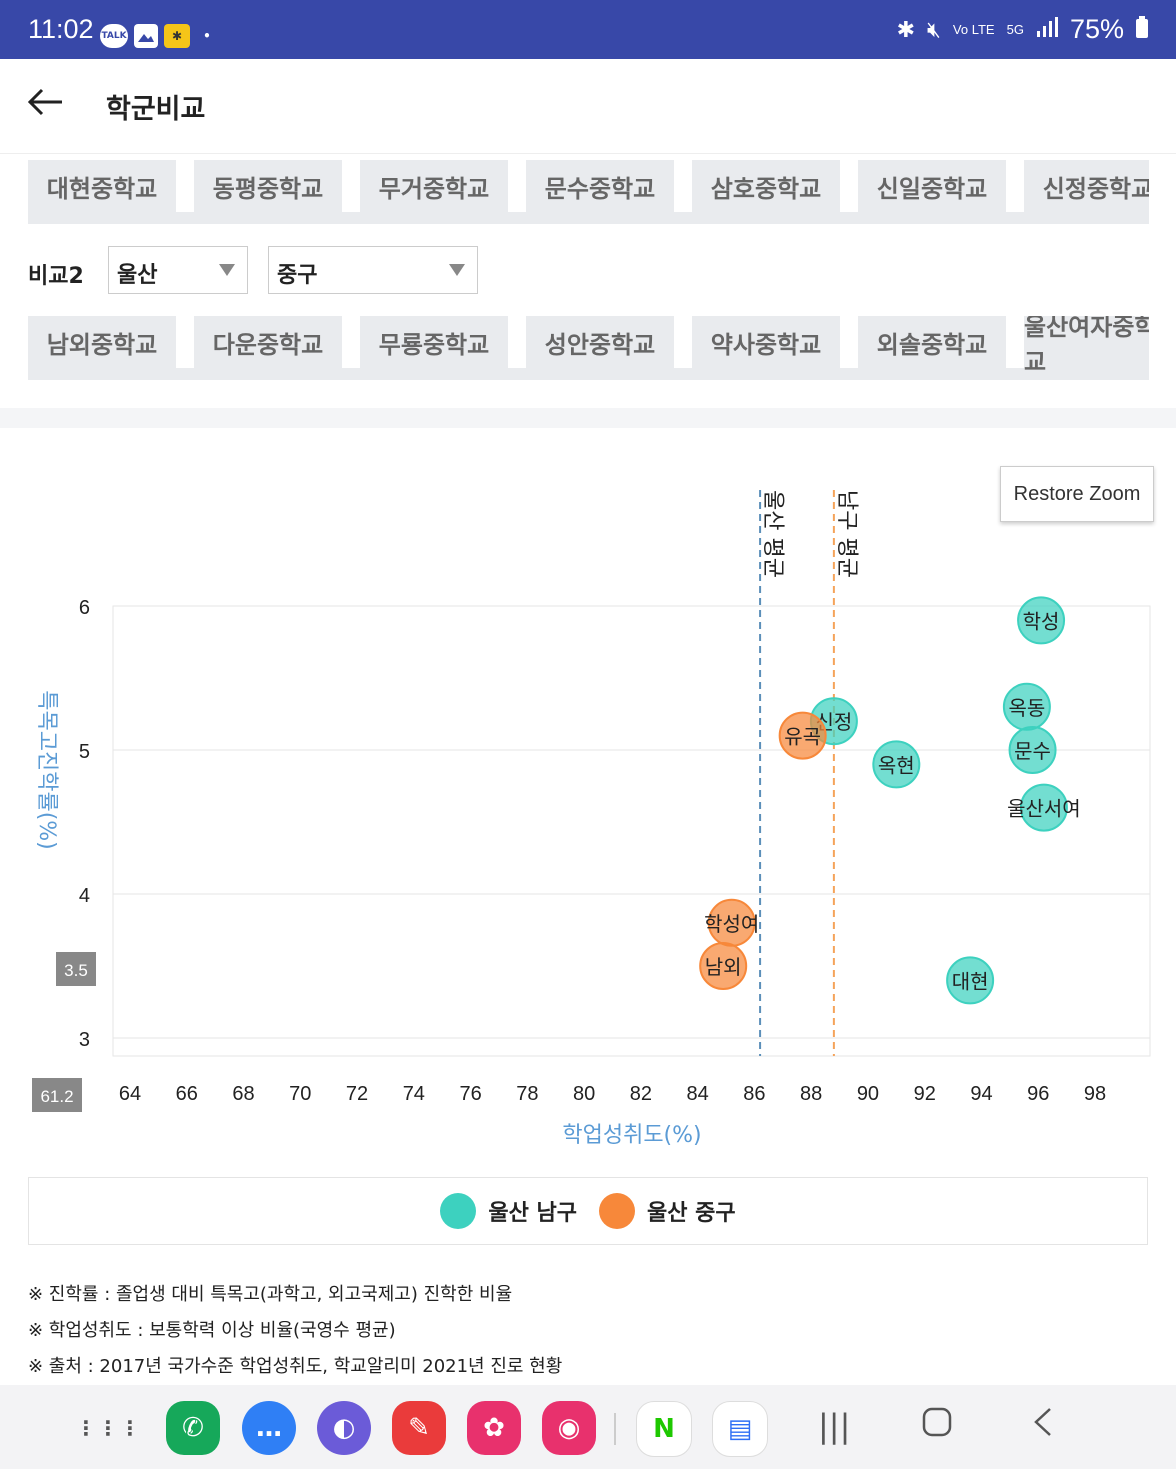 The image size is (1176, 1469). What do you see at coordinates (802, 737) in the screenshot?
I see `data-point-label: 유곡` at bounding box center [802, 737].